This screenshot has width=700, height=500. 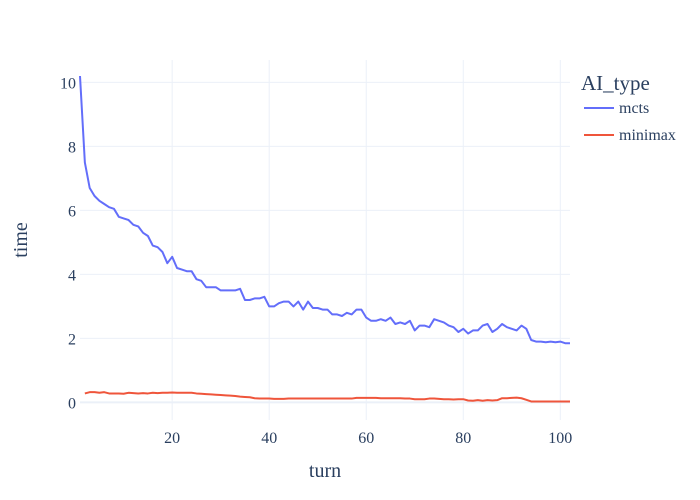 I want to click on legend-items: mcts minimax, so click(x=630, y=122).